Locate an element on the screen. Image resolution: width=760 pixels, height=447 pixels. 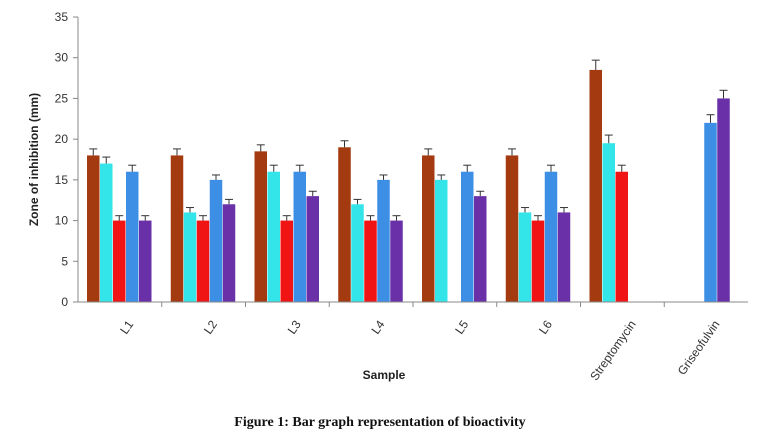
x-axis-title: Sample is located at coordinates (384, 375).